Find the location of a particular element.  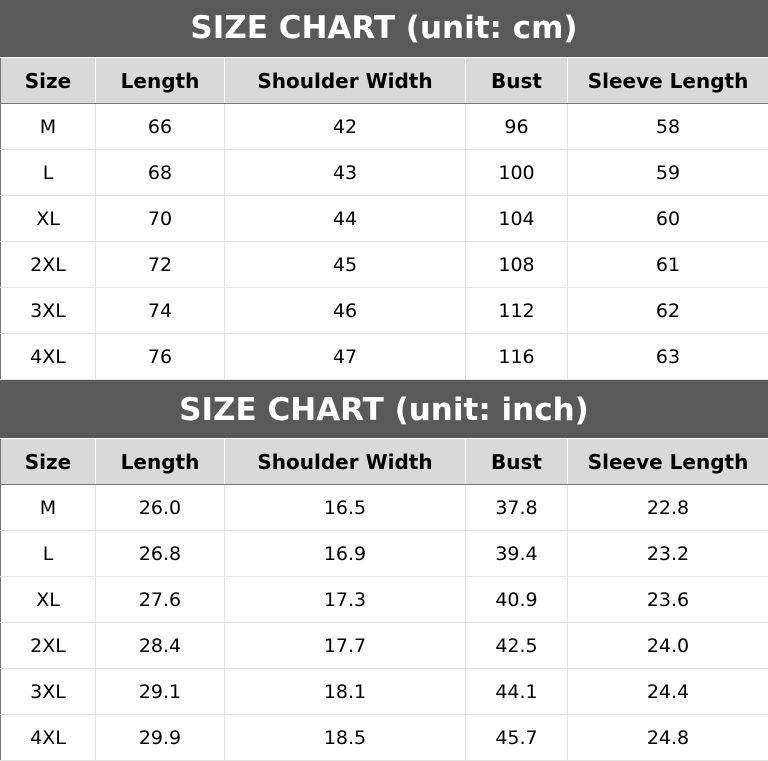

table-cell: 58 is located at coordinates (668, 127).